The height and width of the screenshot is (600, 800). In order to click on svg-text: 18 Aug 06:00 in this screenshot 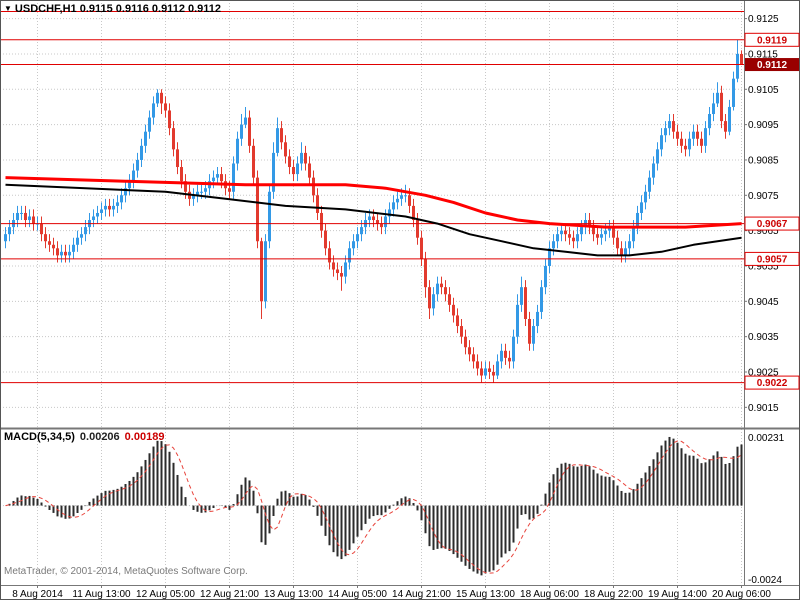, I will do `click(549, 594)`.